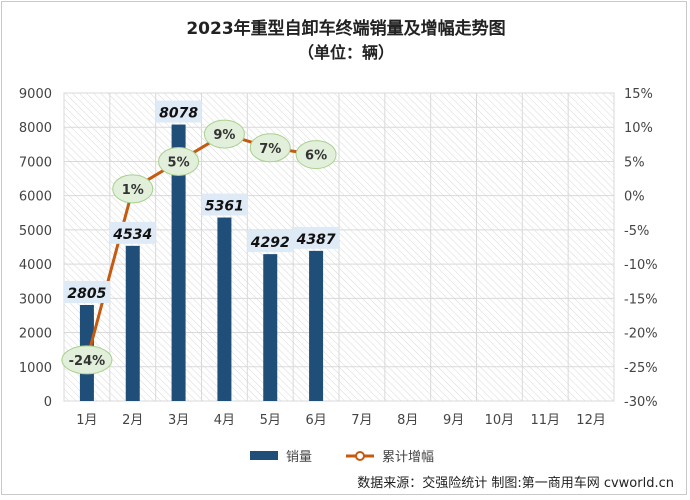 Image resolution: width=690 pixels, height=500 pixels. What do you see at coordinates (361, 420) in the screenshot?
I see `x-tick-label: 7月` at bounding box center [361, 420].